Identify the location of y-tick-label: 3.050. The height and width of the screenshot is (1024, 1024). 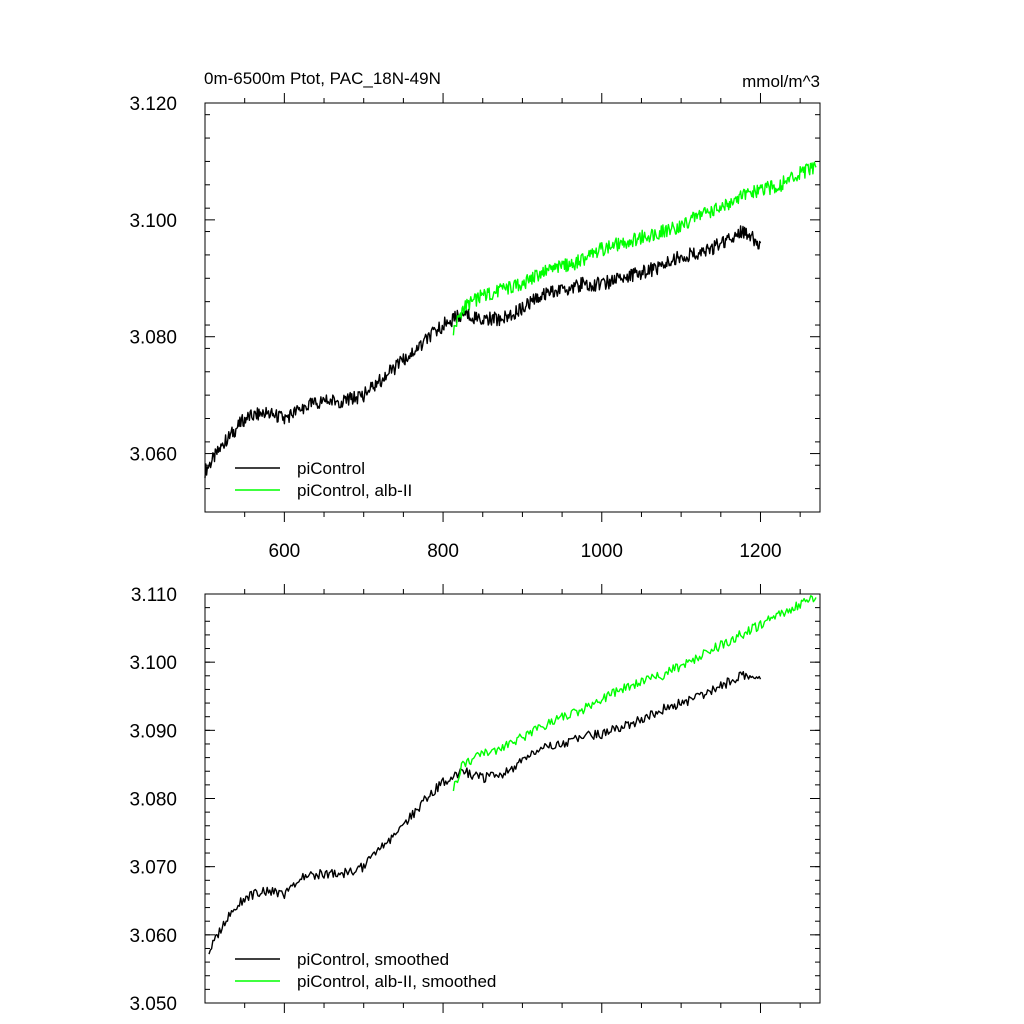
(153, 1004).